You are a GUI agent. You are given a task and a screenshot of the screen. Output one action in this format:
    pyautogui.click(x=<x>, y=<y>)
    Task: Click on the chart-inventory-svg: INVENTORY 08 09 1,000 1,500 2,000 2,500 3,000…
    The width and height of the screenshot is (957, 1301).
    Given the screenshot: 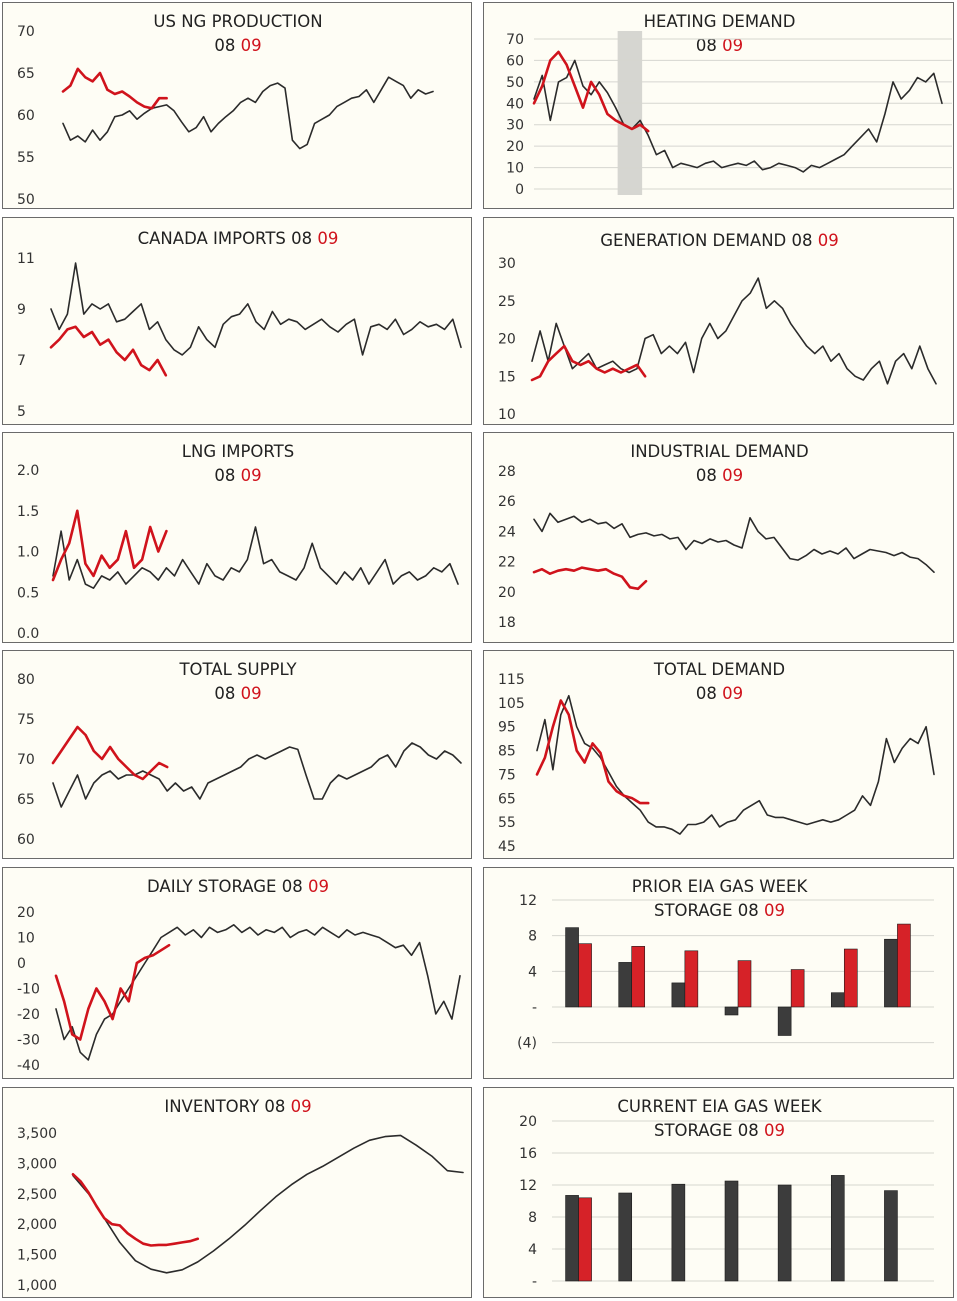 What is the action you would take?
    pyautogui.click(x=240, y=1195)
    